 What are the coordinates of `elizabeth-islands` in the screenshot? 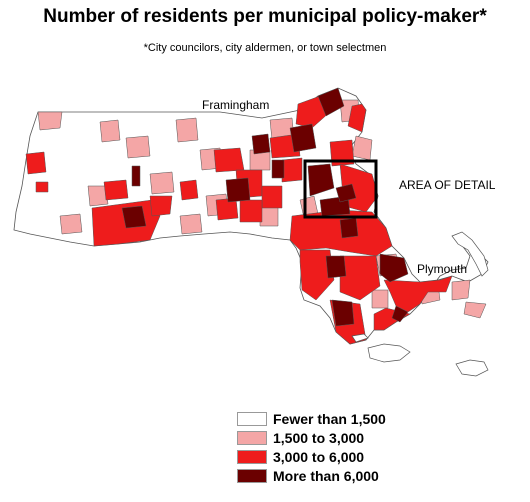 It's located at (360, 338).